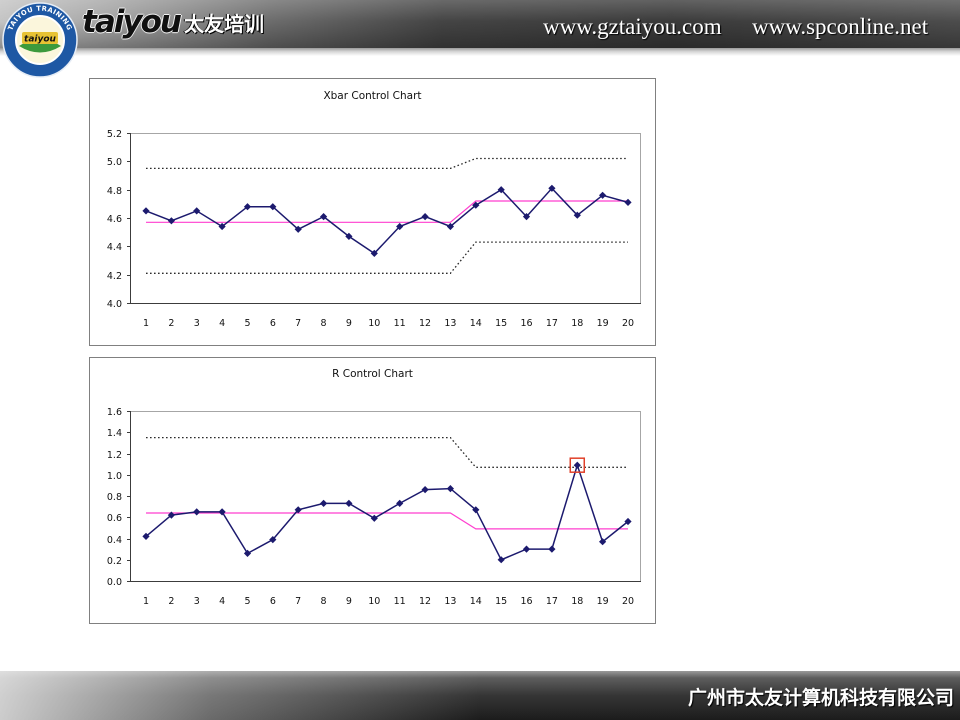  Describe the element at coordinates (114, 433) in the screenshot. I see `r-y-tick-label: 1.4` at that location.